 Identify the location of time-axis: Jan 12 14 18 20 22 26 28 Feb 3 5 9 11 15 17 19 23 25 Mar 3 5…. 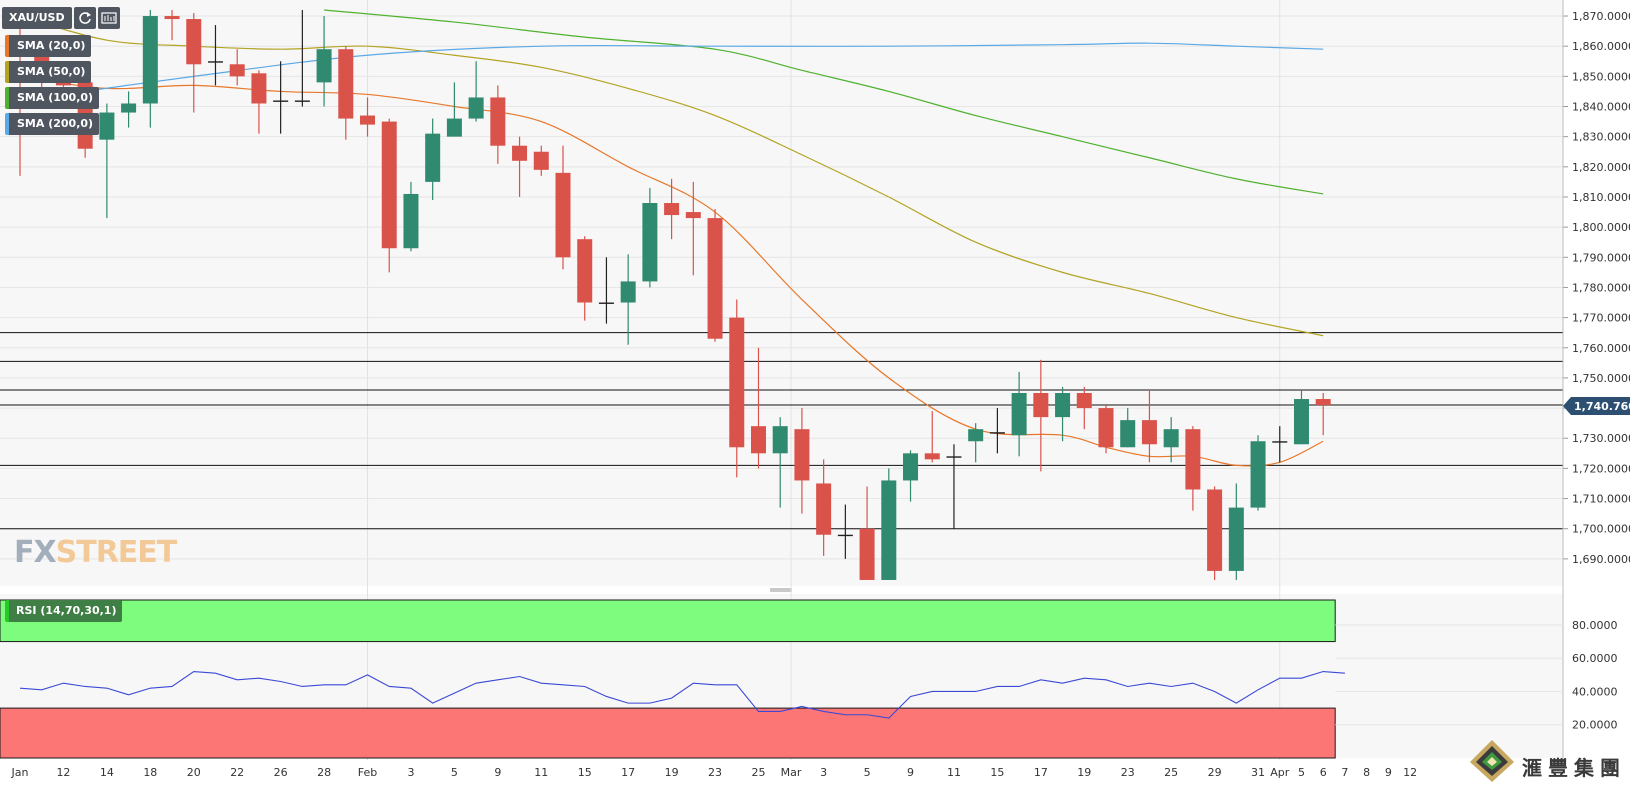
(714, 772).